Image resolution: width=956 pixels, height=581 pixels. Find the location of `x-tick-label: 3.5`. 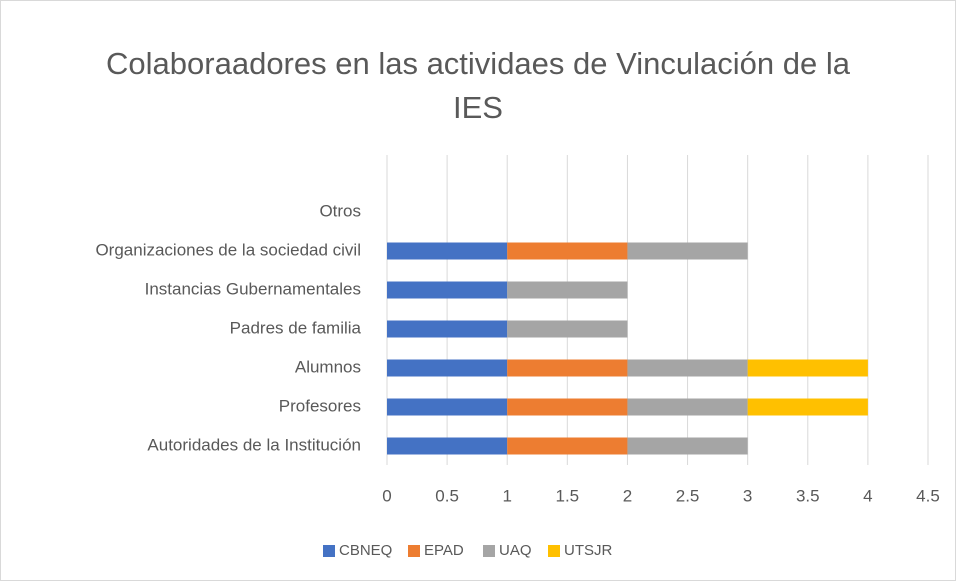

x-tick-label: 3.5 is located at coordinates (808, 495).